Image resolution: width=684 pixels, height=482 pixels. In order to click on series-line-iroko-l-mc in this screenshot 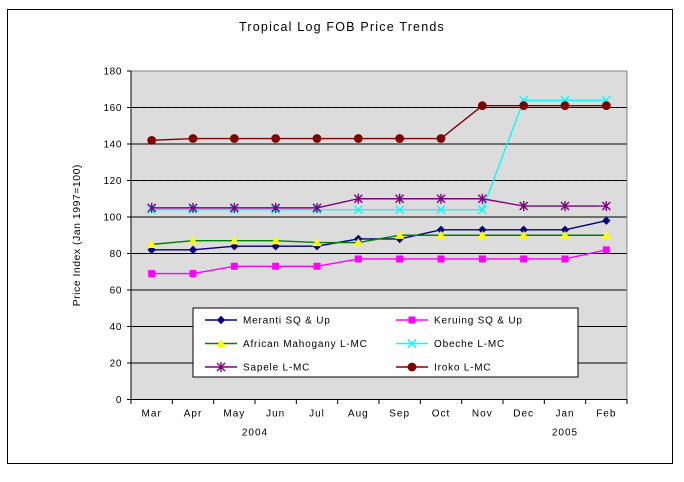, I will do `click(379, 123)`.